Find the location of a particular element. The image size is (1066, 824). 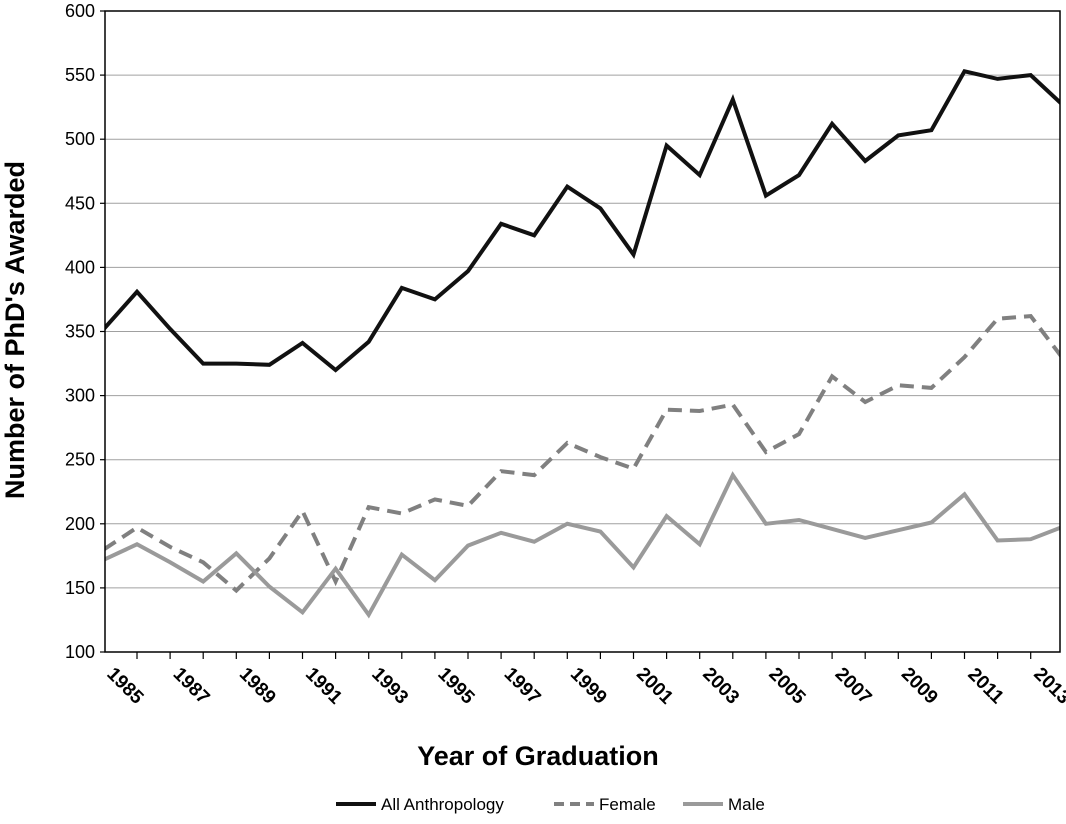

x-tick-label: 1989 is located at coordinates (257, 686).